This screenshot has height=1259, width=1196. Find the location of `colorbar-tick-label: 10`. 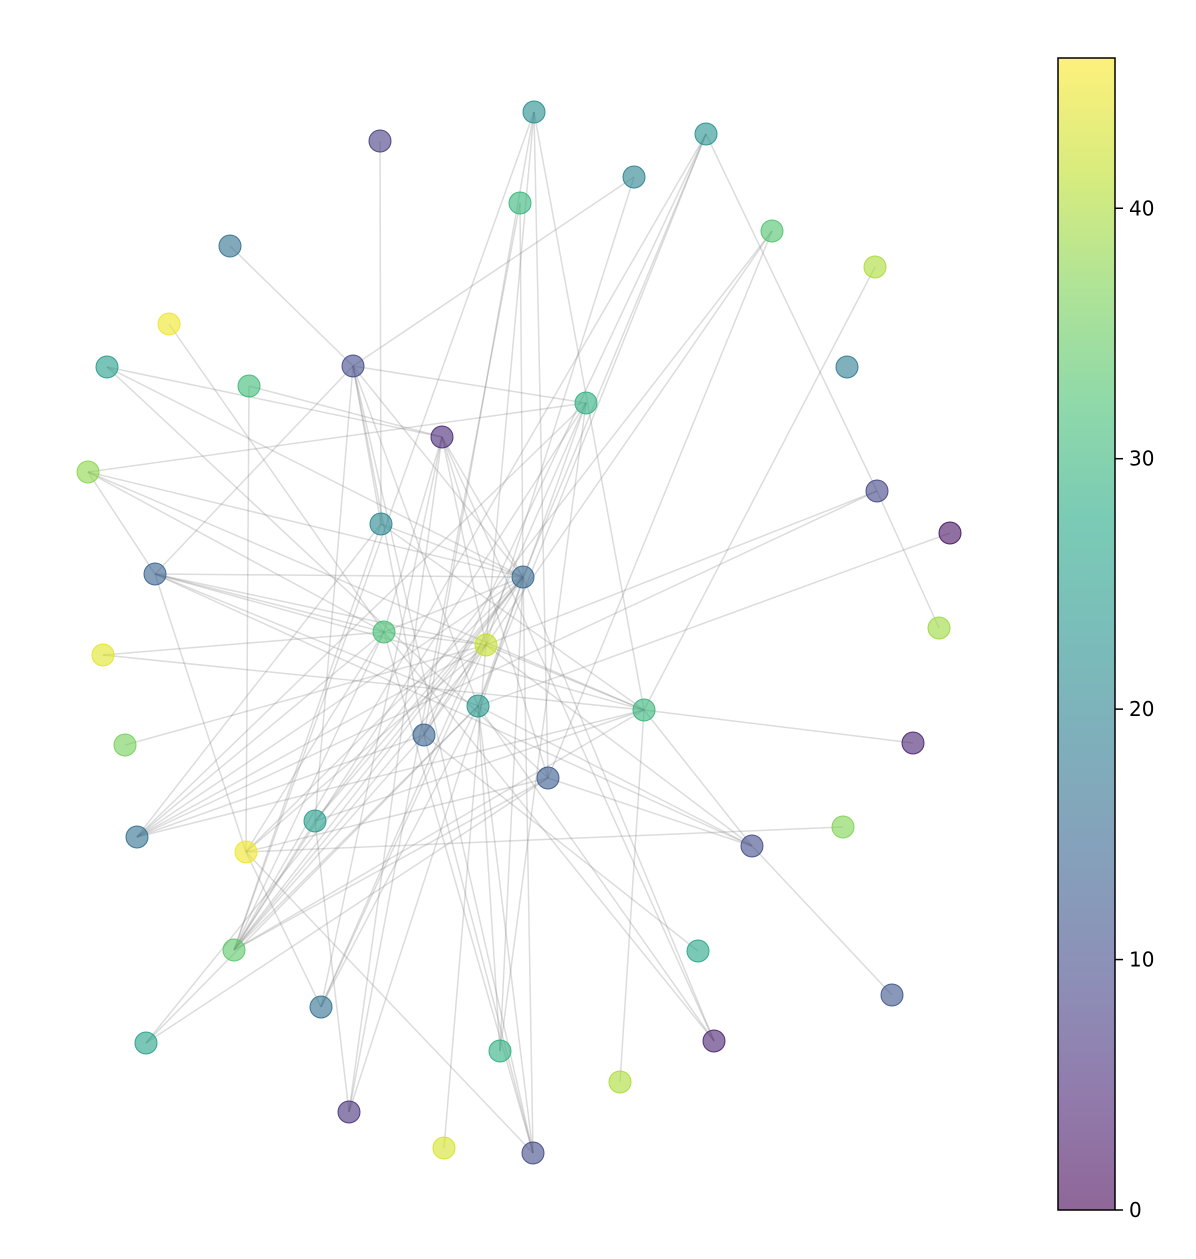

colorbar-tick-label: 10 is located at coordinates (1141, 960).